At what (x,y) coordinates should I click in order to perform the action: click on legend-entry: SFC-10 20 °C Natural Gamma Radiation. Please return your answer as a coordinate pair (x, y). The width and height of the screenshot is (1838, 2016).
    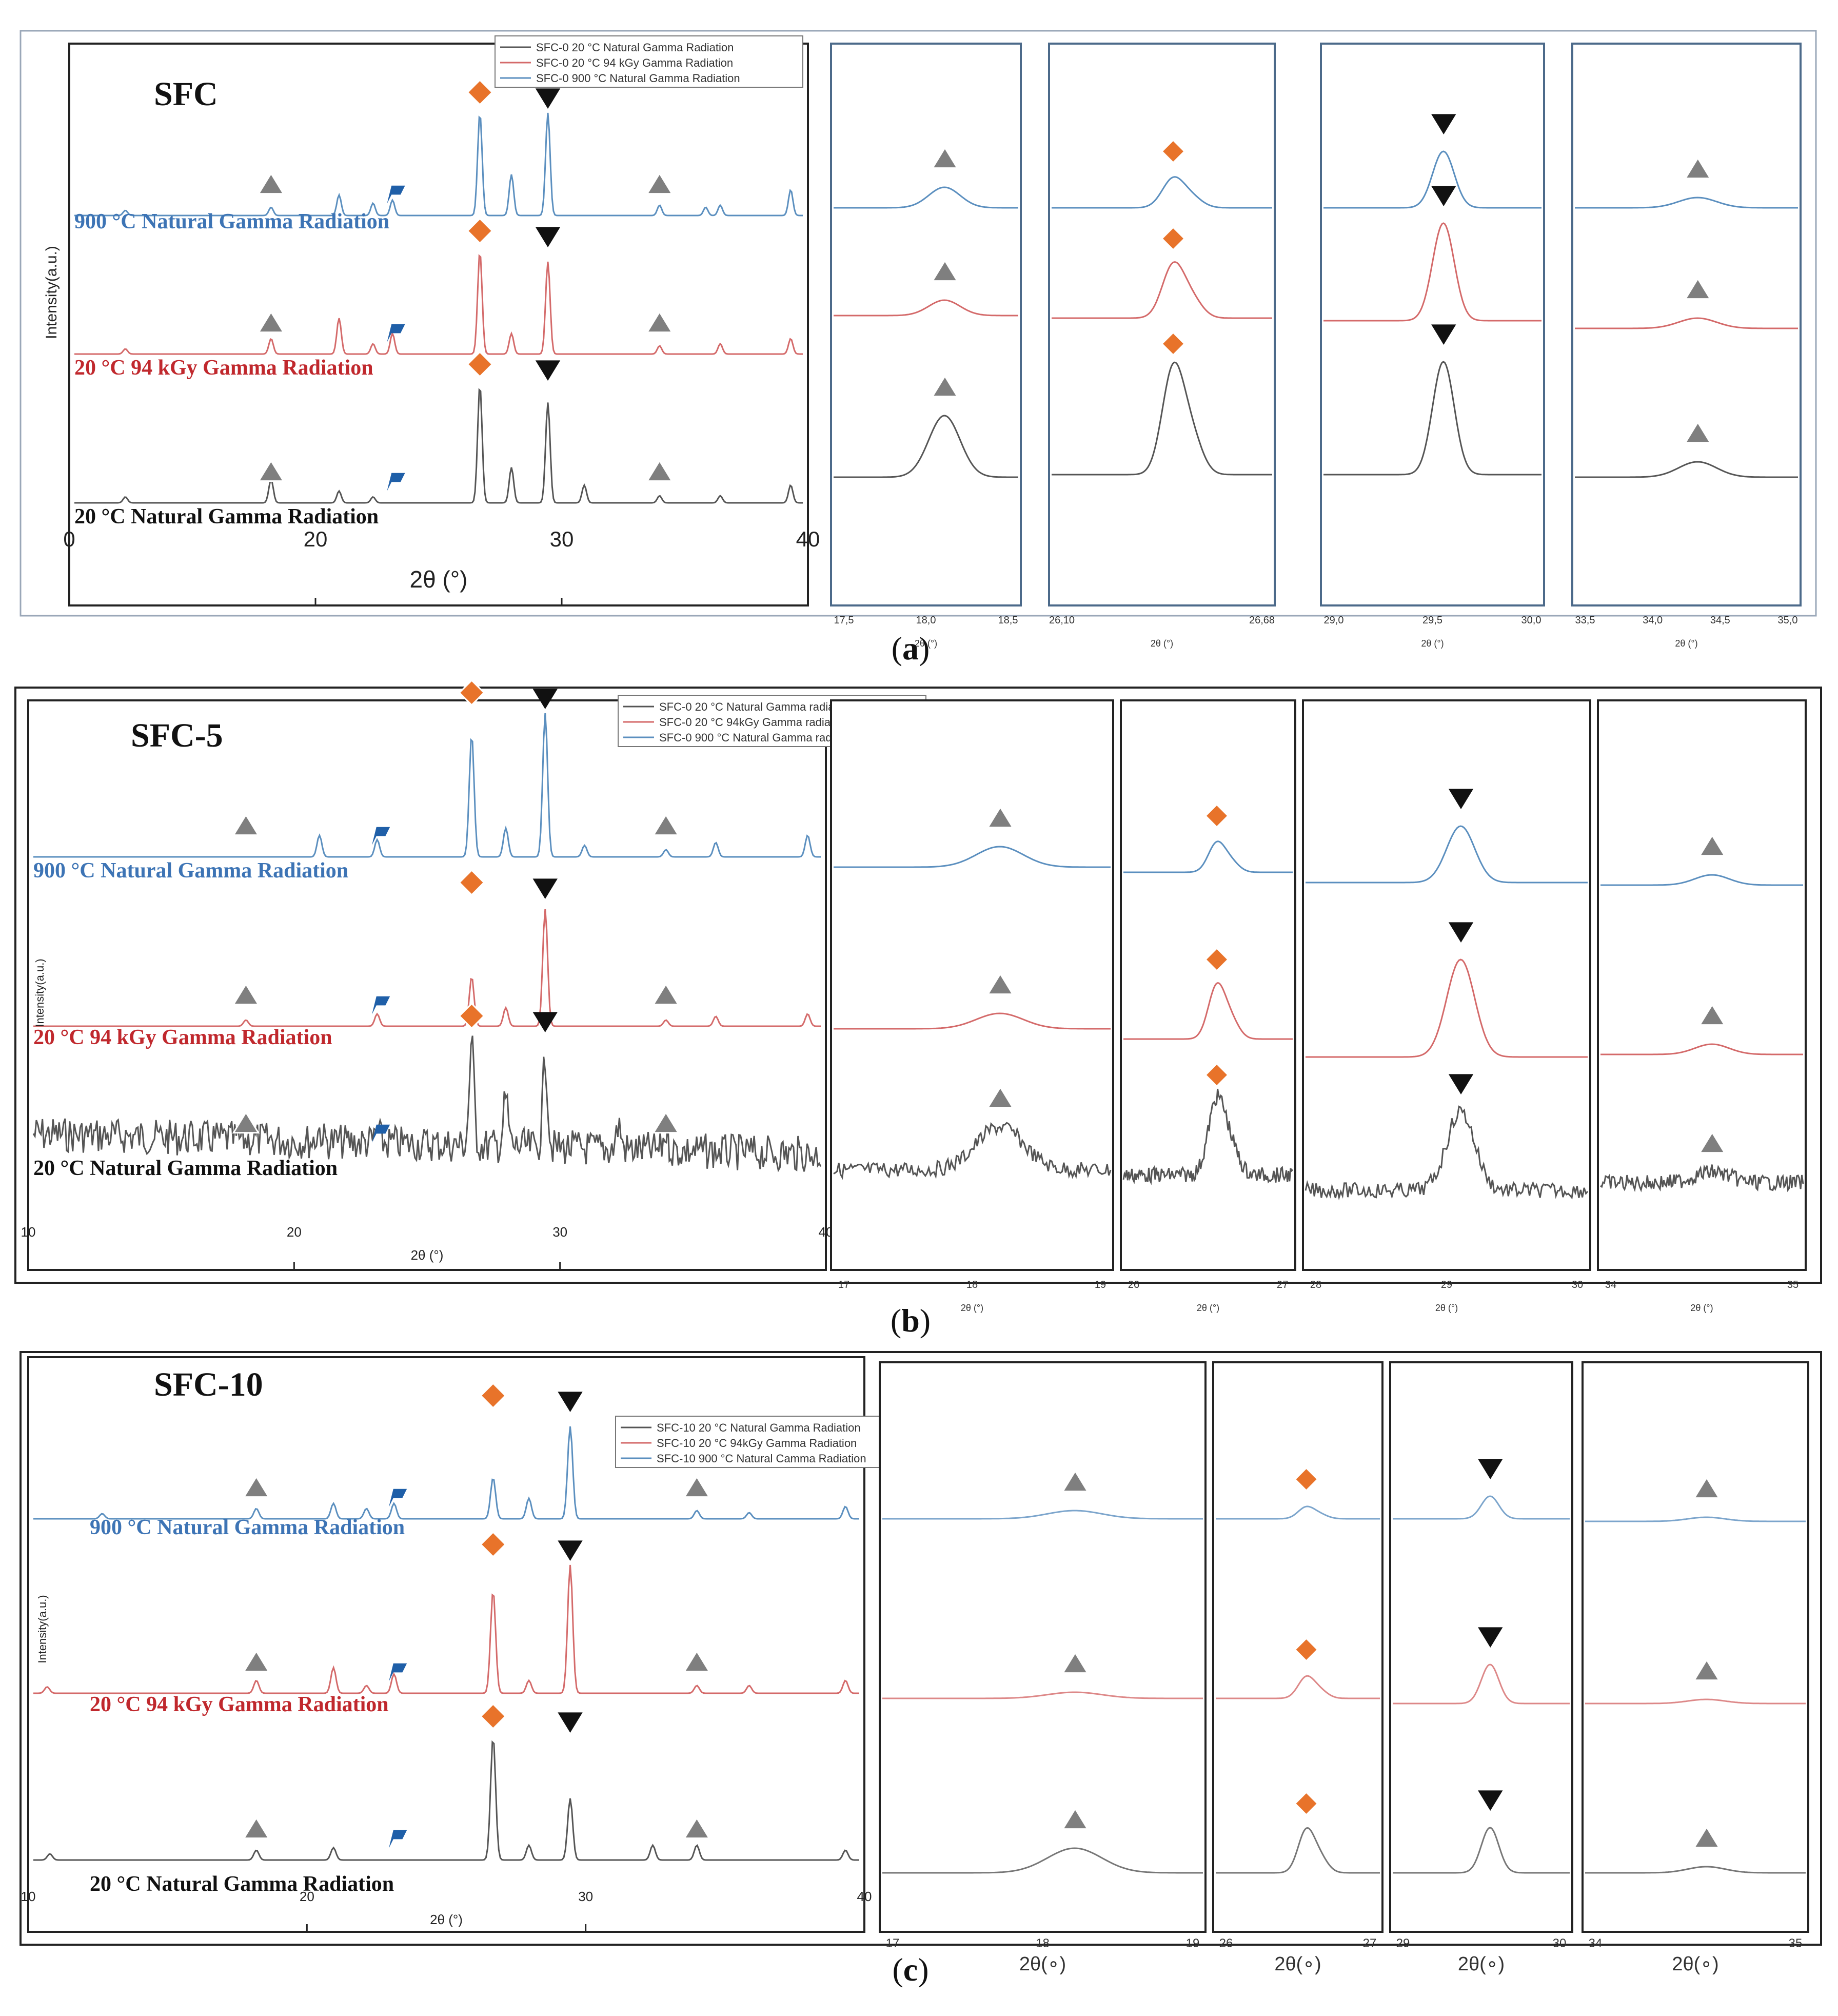
    Looking at the image, I should click on (759, 1428).